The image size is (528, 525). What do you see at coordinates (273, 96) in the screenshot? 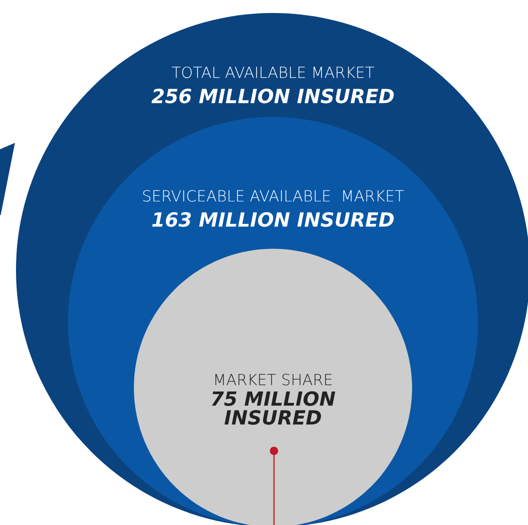
I see `data-label: 256 MILLION INSURED` at bounding box center [273, 96].